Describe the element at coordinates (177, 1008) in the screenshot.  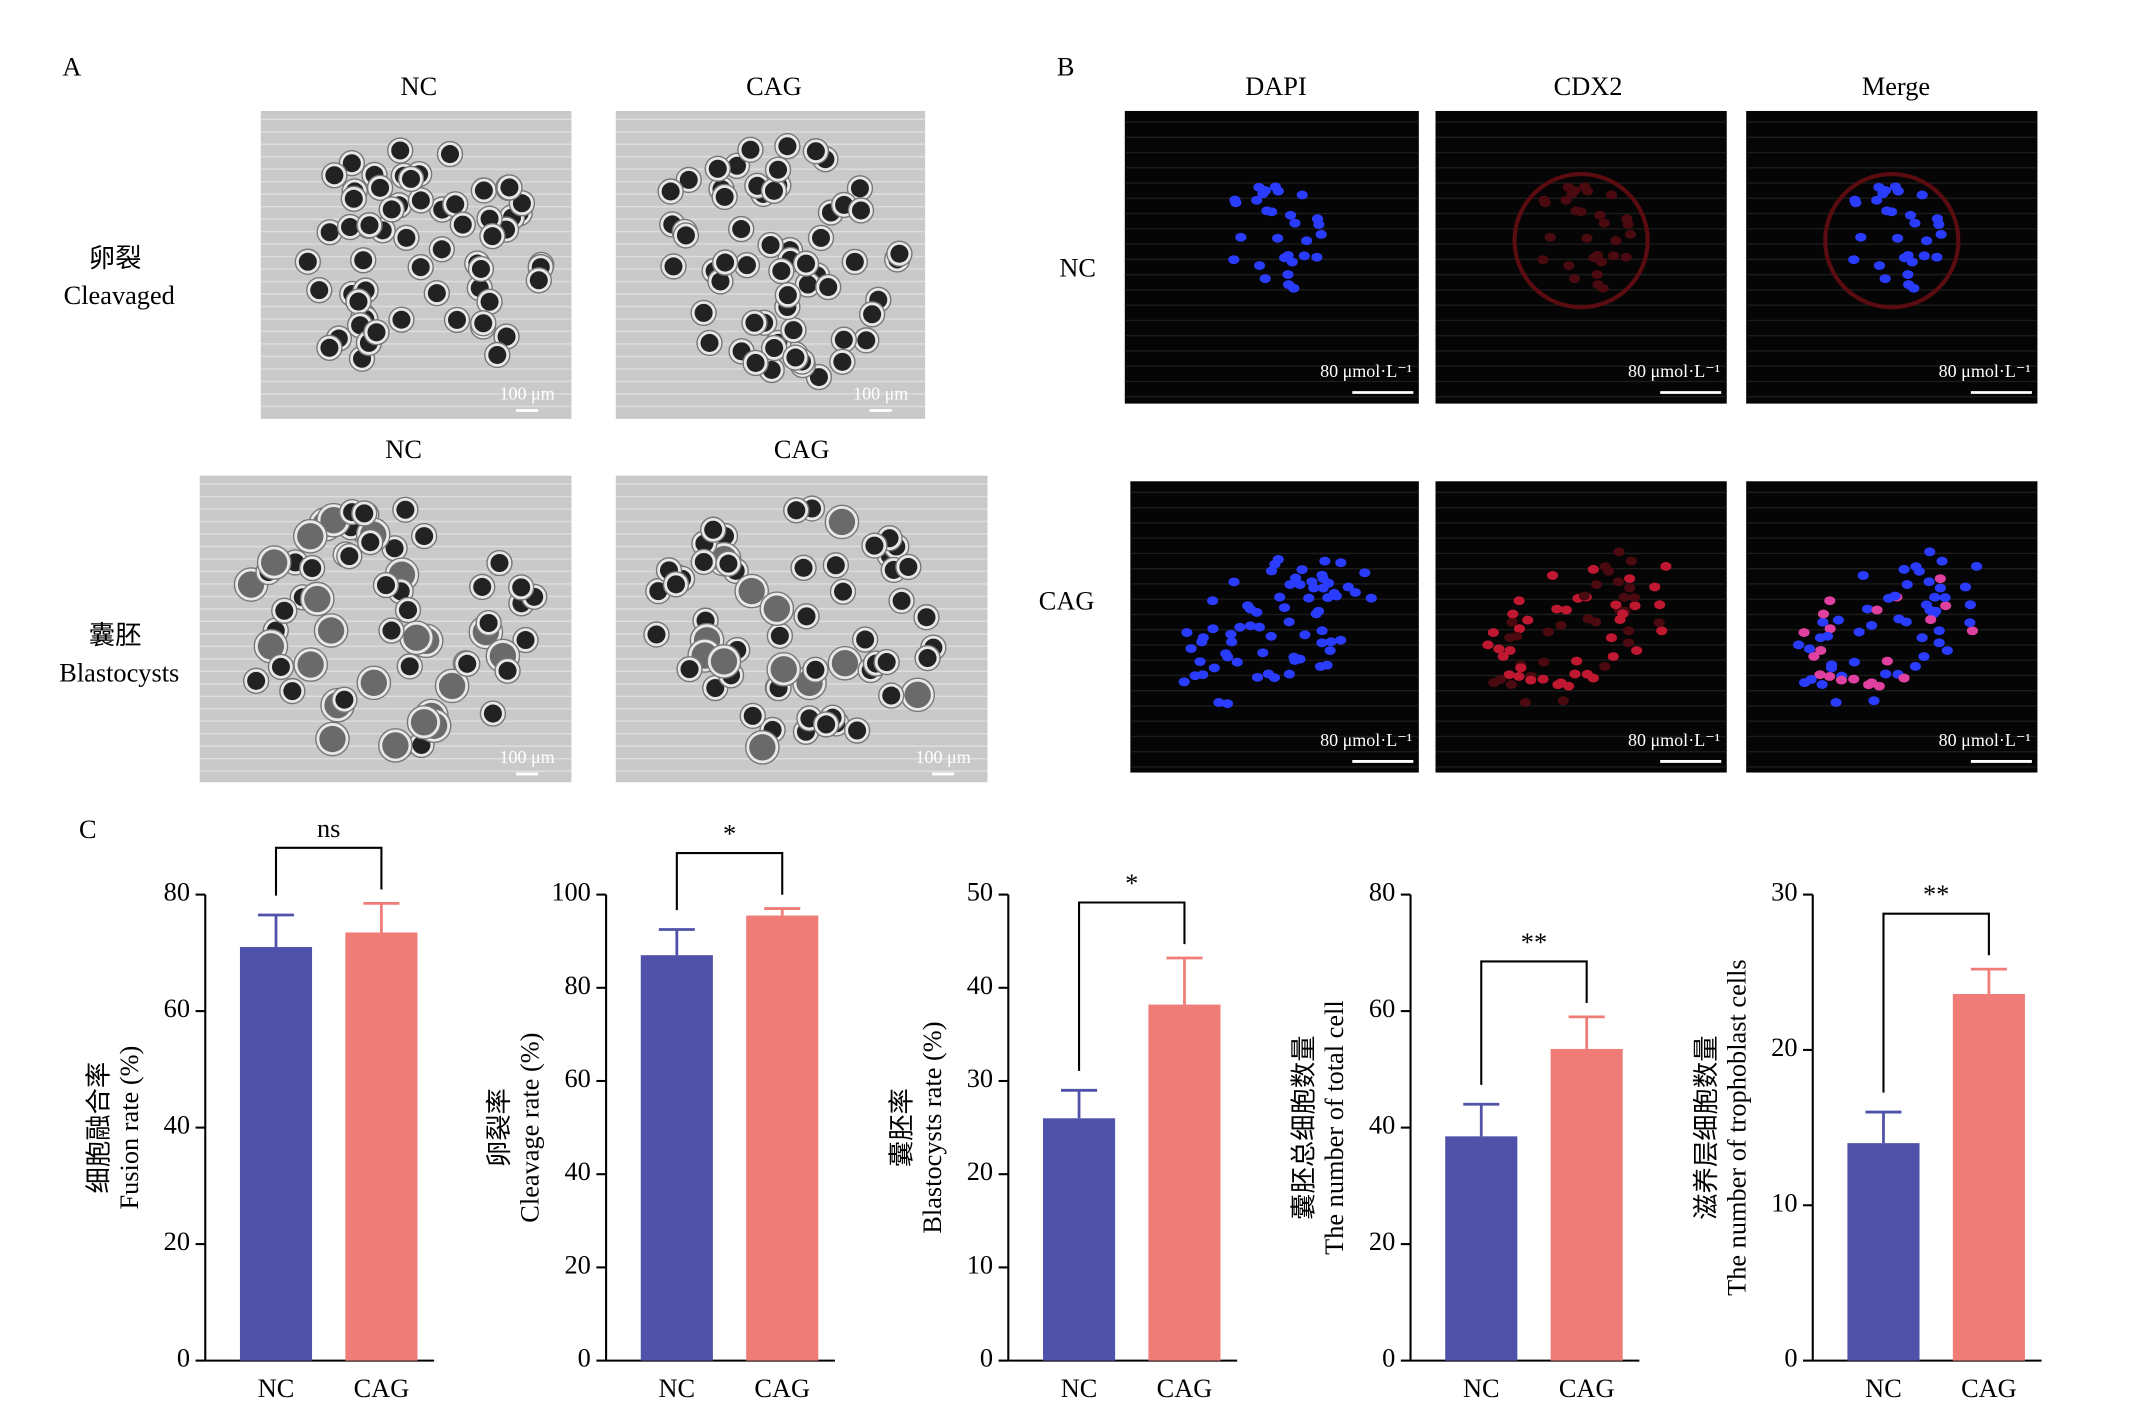
I see `y-tick-label: 60` at that location.